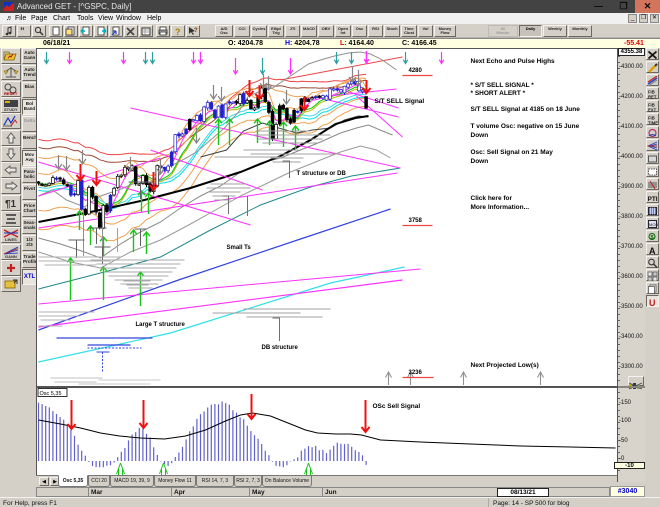 The height and width of the screenshot is (507, 660). Describe the element at coordinates (653, 224) in the screenshot. I see `svg-text: MOB` at that location.